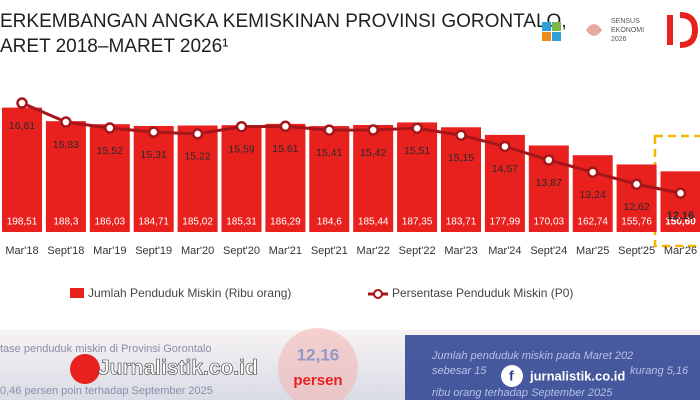  I want to click on x-tick-label: Sept'24, so click(548, 251).